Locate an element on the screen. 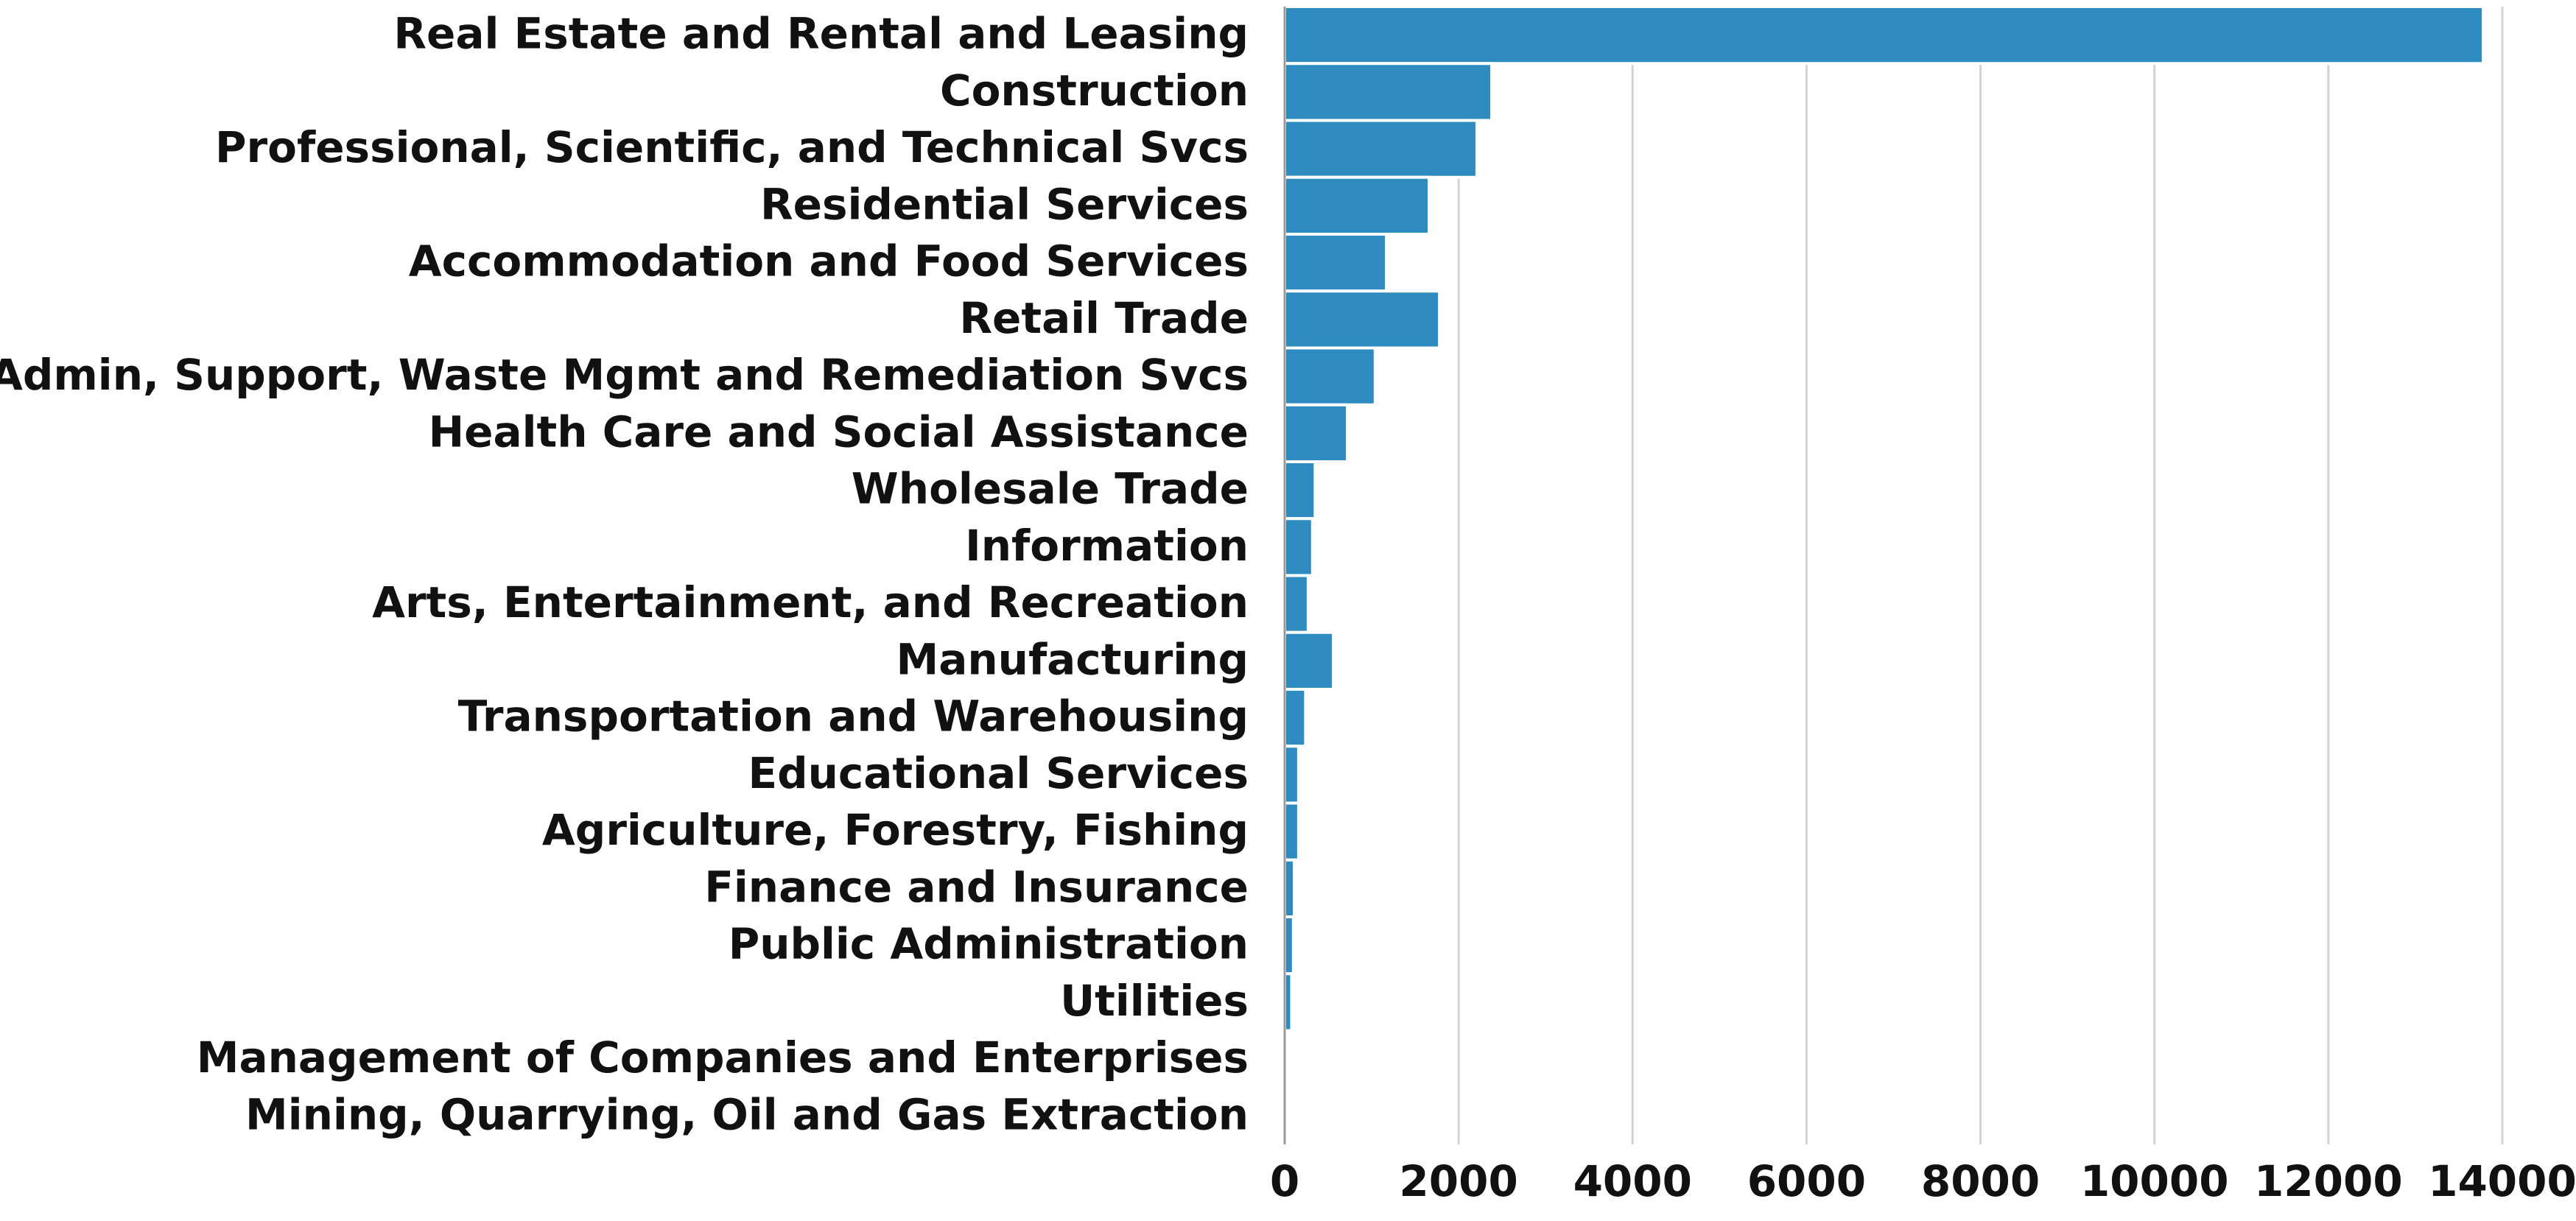 The height and width of the screenshot is (1221, 2576). y-tick-label: Management of Companies and Enterprises is located at coordinates (723, 1057).